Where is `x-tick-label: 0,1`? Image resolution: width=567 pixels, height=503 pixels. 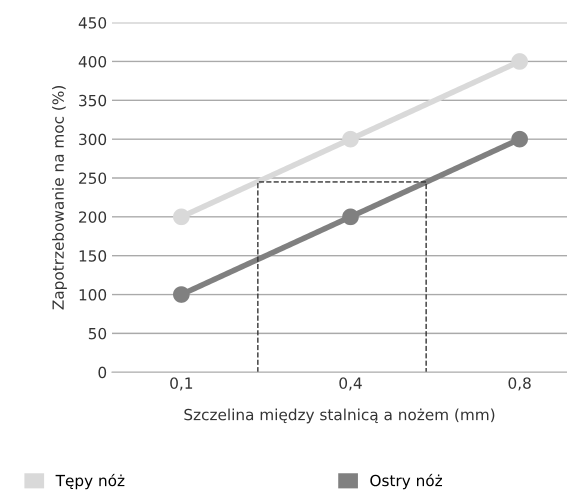
x-tick-label: 0,1 is located at coordinates (181, 383).